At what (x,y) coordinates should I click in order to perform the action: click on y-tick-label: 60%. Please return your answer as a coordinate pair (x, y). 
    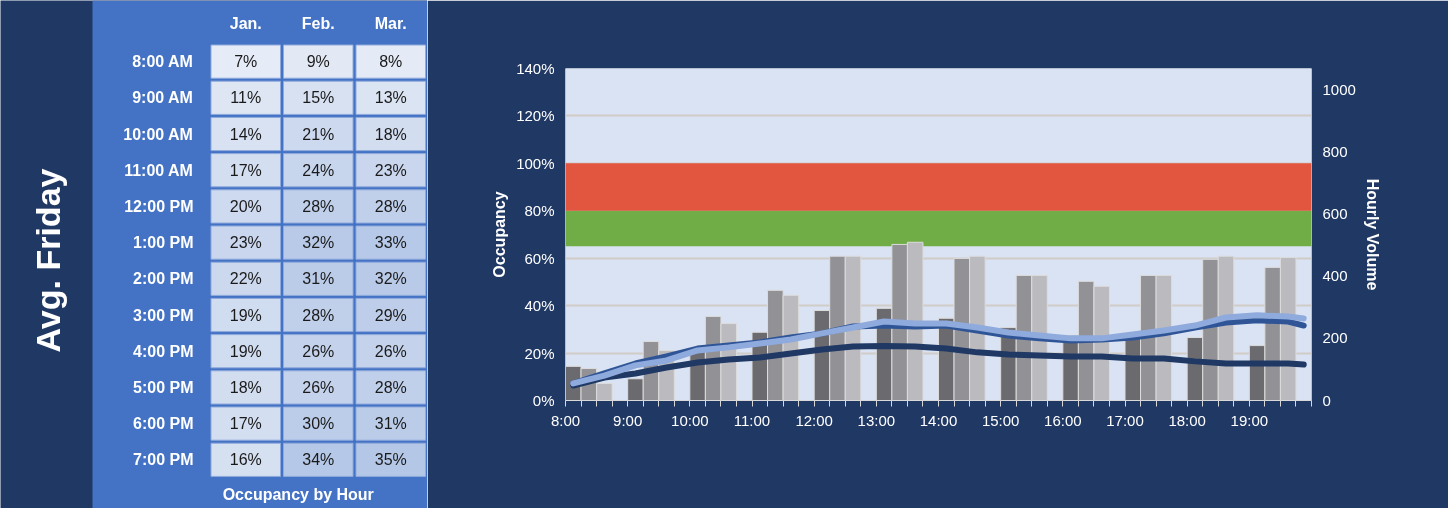
    Looking at the image, I should click on (539, 258).